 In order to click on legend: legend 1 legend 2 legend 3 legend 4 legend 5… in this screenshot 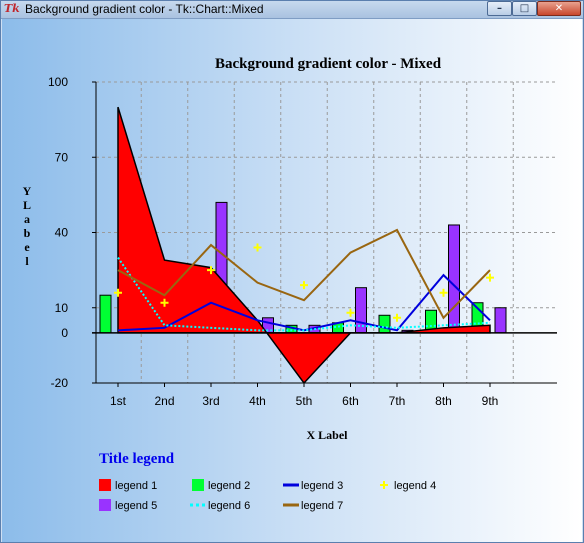, I will do `click(267, 495)`.